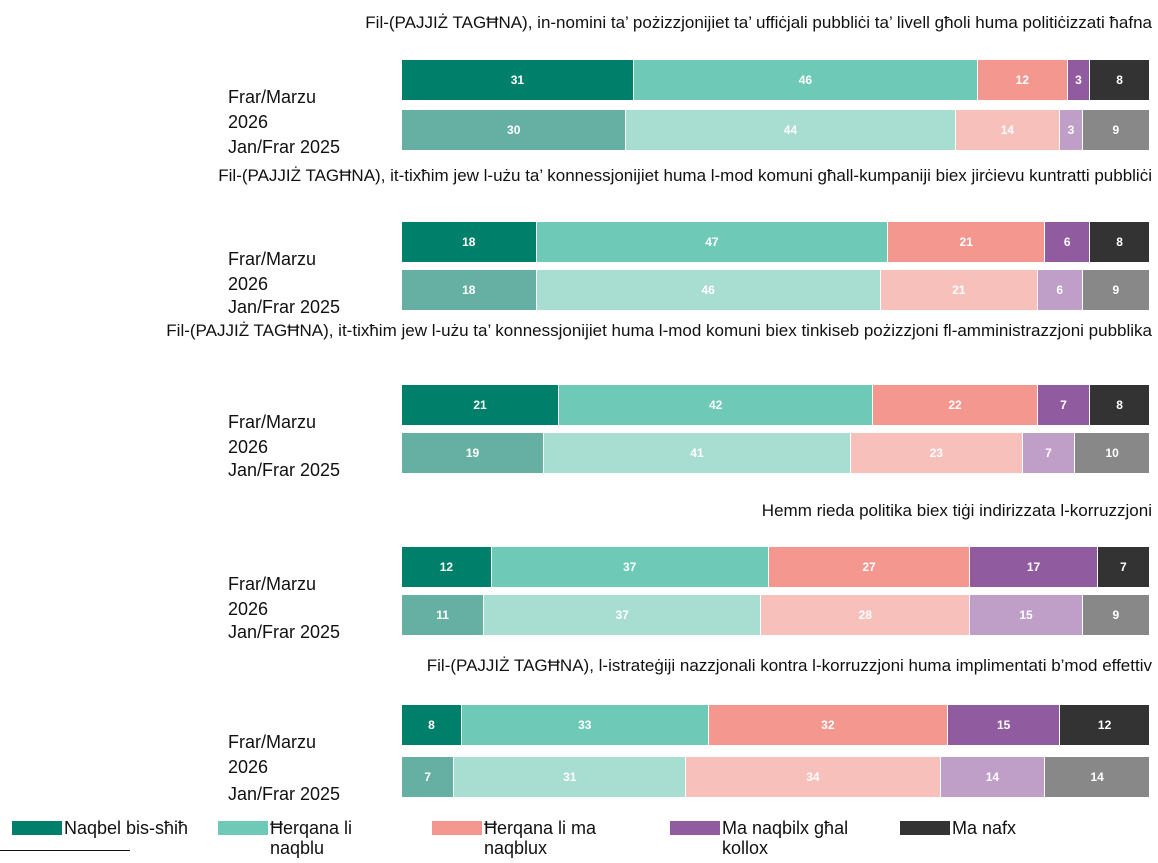 The image size is (1158, 863). What do you see at coordinates (697, 453) in the screenshot?
I see `bar-segment: 41` at bounding box center [697, 453].